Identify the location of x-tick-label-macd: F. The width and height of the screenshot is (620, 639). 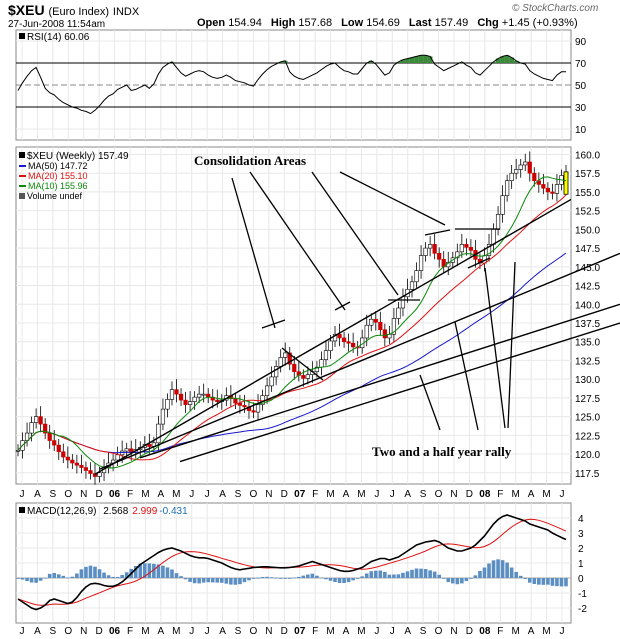
(315, 631).